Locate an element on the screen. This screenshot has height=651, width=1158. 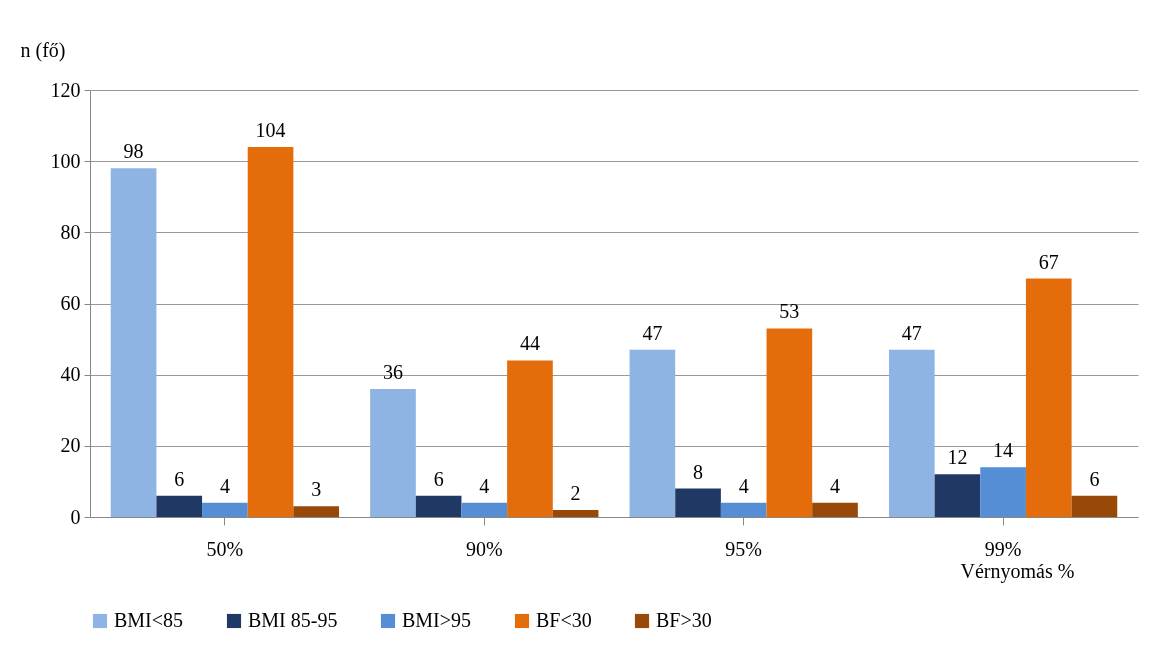
data-label: 53 is located at coordinates (789, 311).